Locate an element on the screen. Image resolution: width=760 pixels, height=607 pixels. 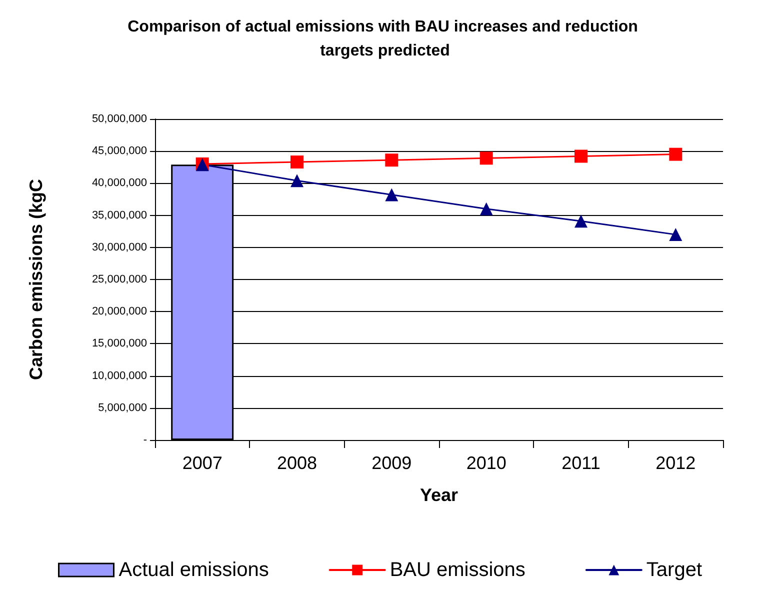
legend-label: Actual emissions is located at coordinates (193, 570).